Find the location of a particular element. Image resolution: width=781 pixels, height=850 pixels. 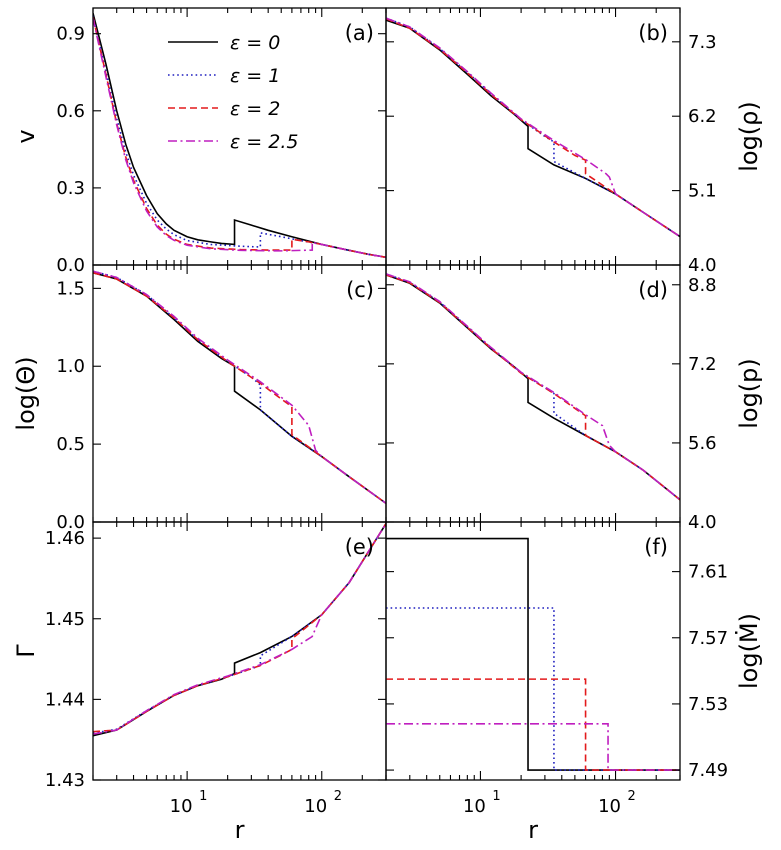

panel-tag: (e) is located at coordinates (359, 547).